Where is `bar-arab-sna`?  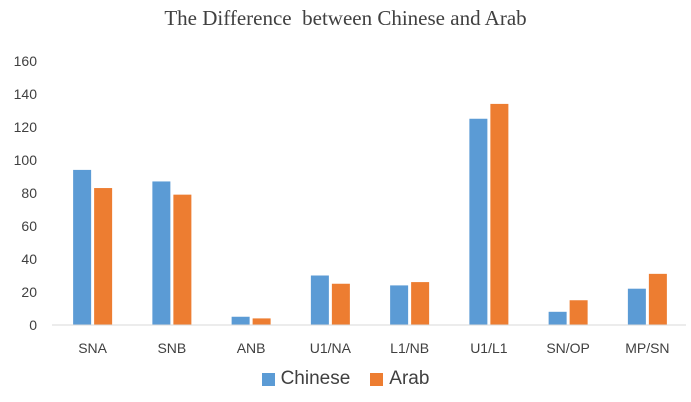 bar-arab-sna is located at coordinates (103, 256).